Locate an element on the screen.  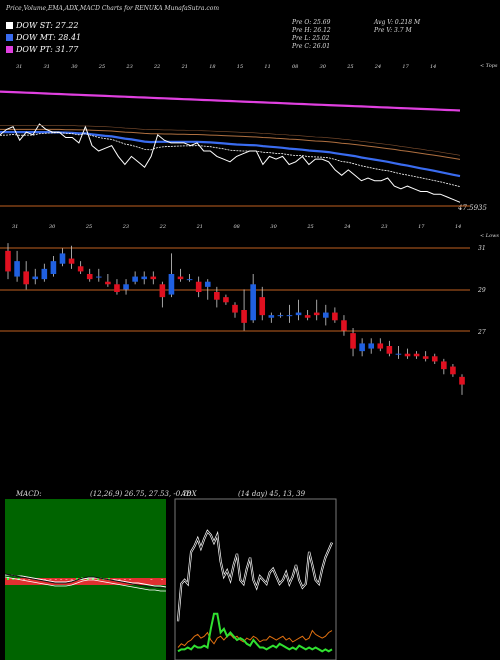
prev-low: Pre L: 25.02 is located at coordinates (311, 38).